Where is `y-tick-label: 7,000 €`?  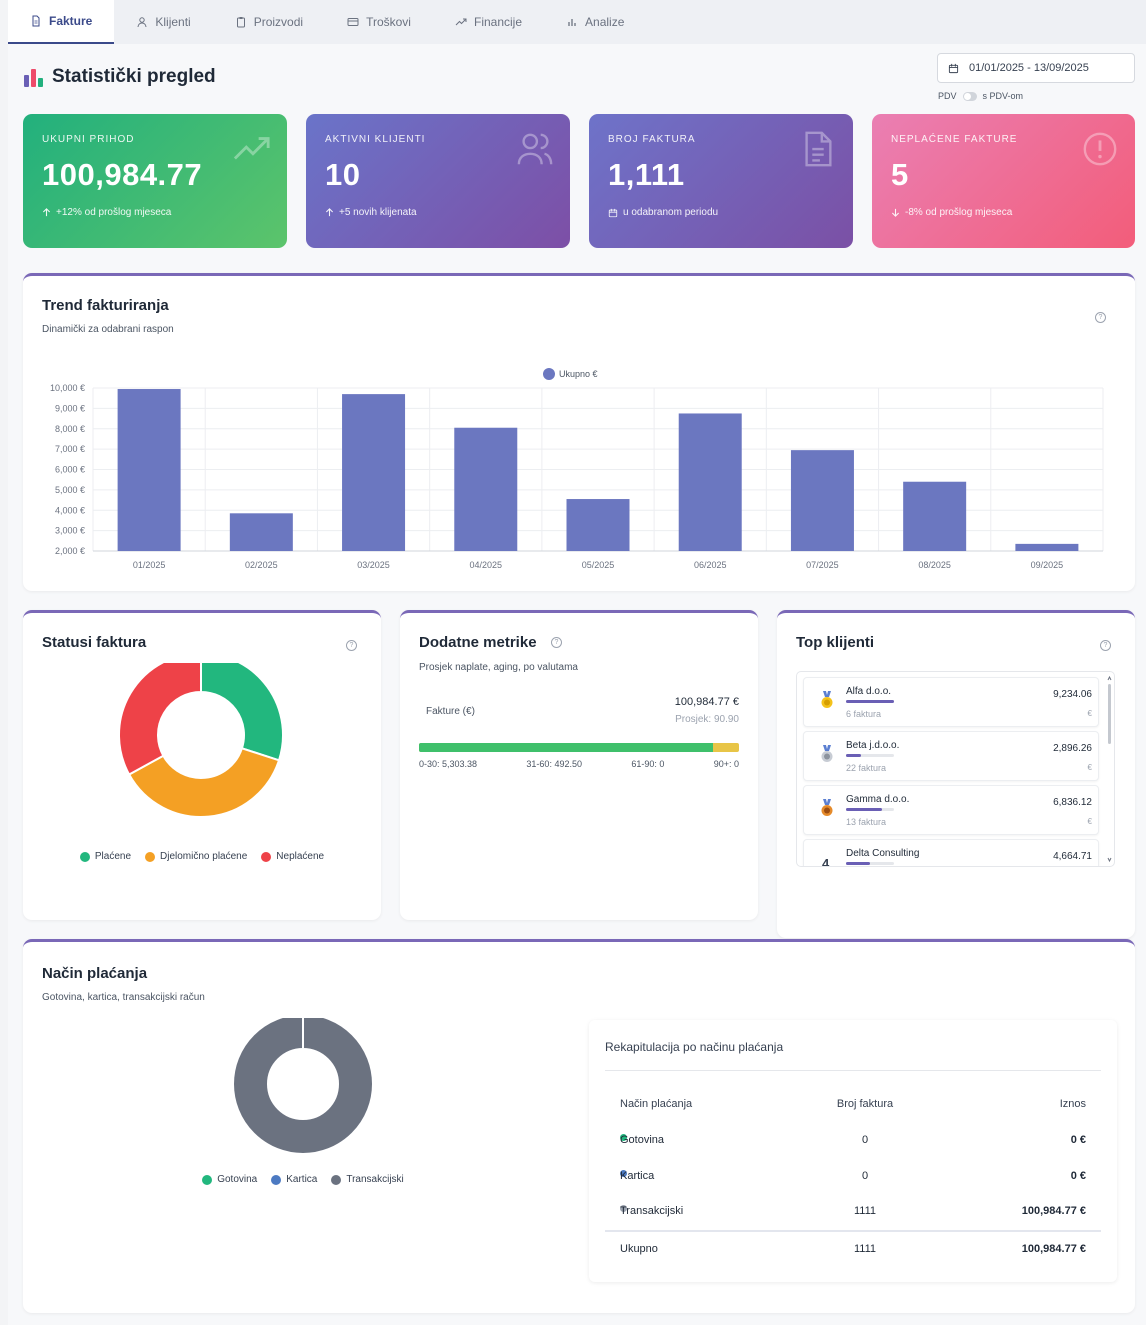
y-tick-label: 7,000 € is located at coordinates (70, 449).